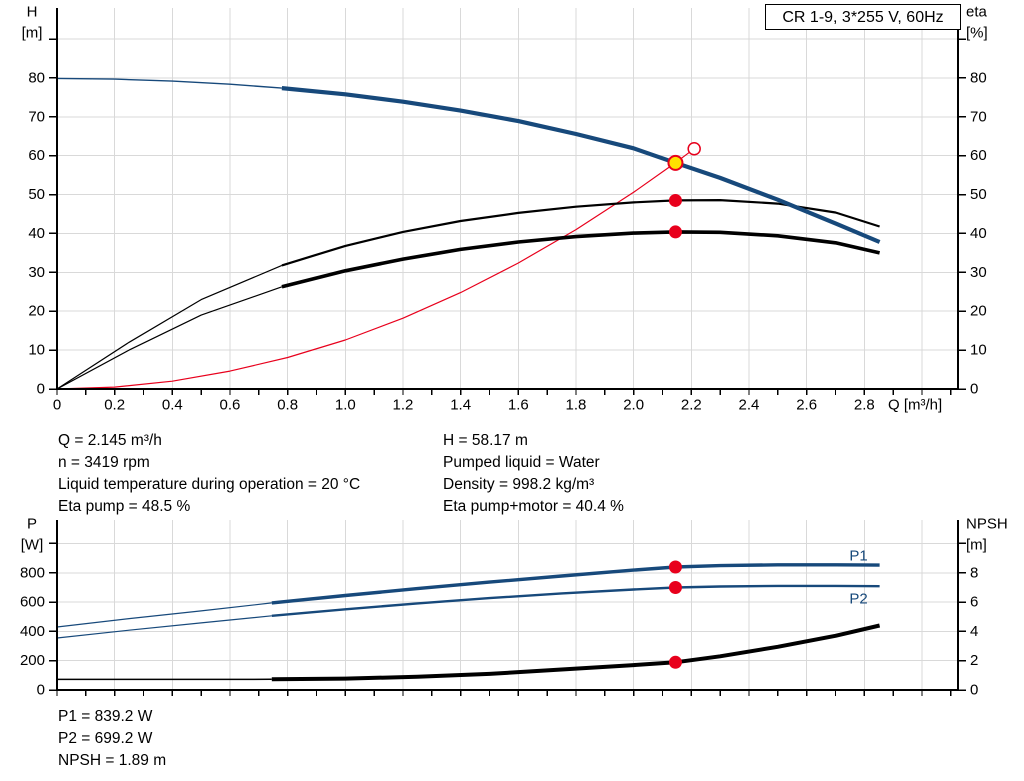 The width and height of the screenshot is (1024, 781). What do you see at coordinates (974, 602) in the screenshot?
I see `right-tick-label: 6` at bounding box center [974, 602].